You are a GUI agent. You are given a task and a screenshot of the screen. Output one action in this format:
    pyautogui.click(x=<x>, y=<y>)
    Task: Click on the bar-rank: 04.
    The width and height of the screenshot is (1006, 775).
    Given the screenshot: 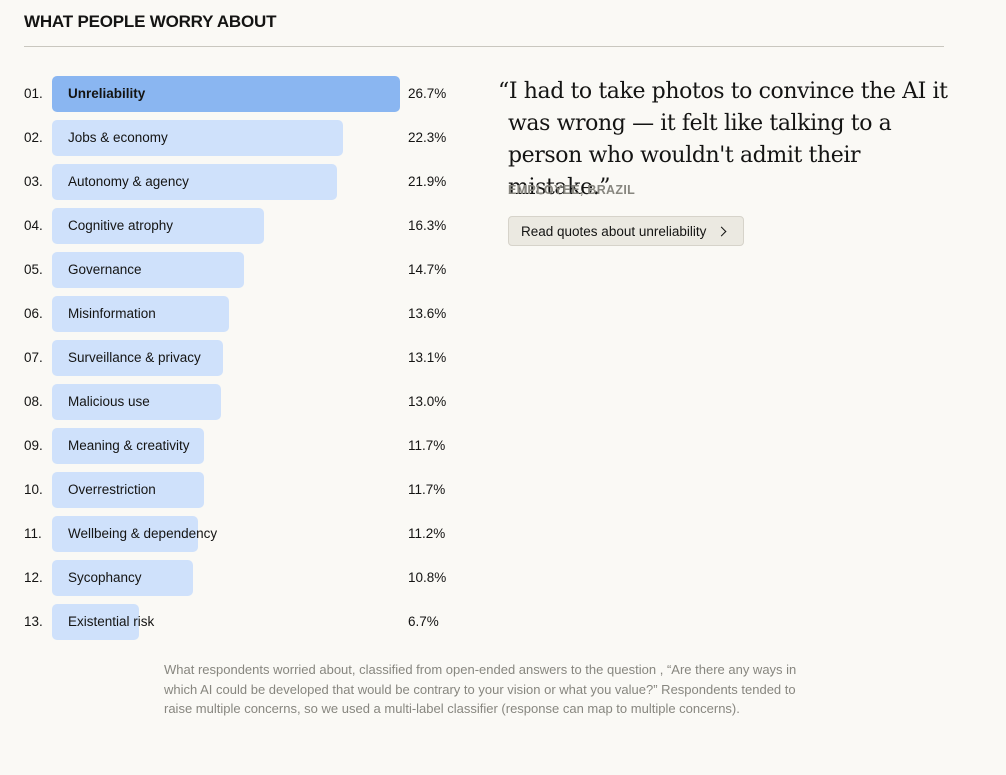 What is the action you would take?
    pyautogui.click(x=33, y=225)
    